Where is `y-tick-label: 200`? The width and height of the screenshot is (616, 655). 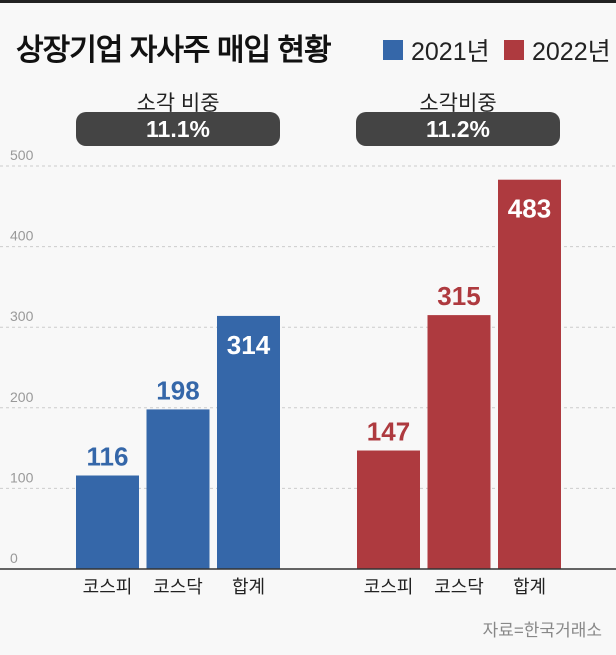 y-tick-label: 200 is located at coordinates (22, 397).